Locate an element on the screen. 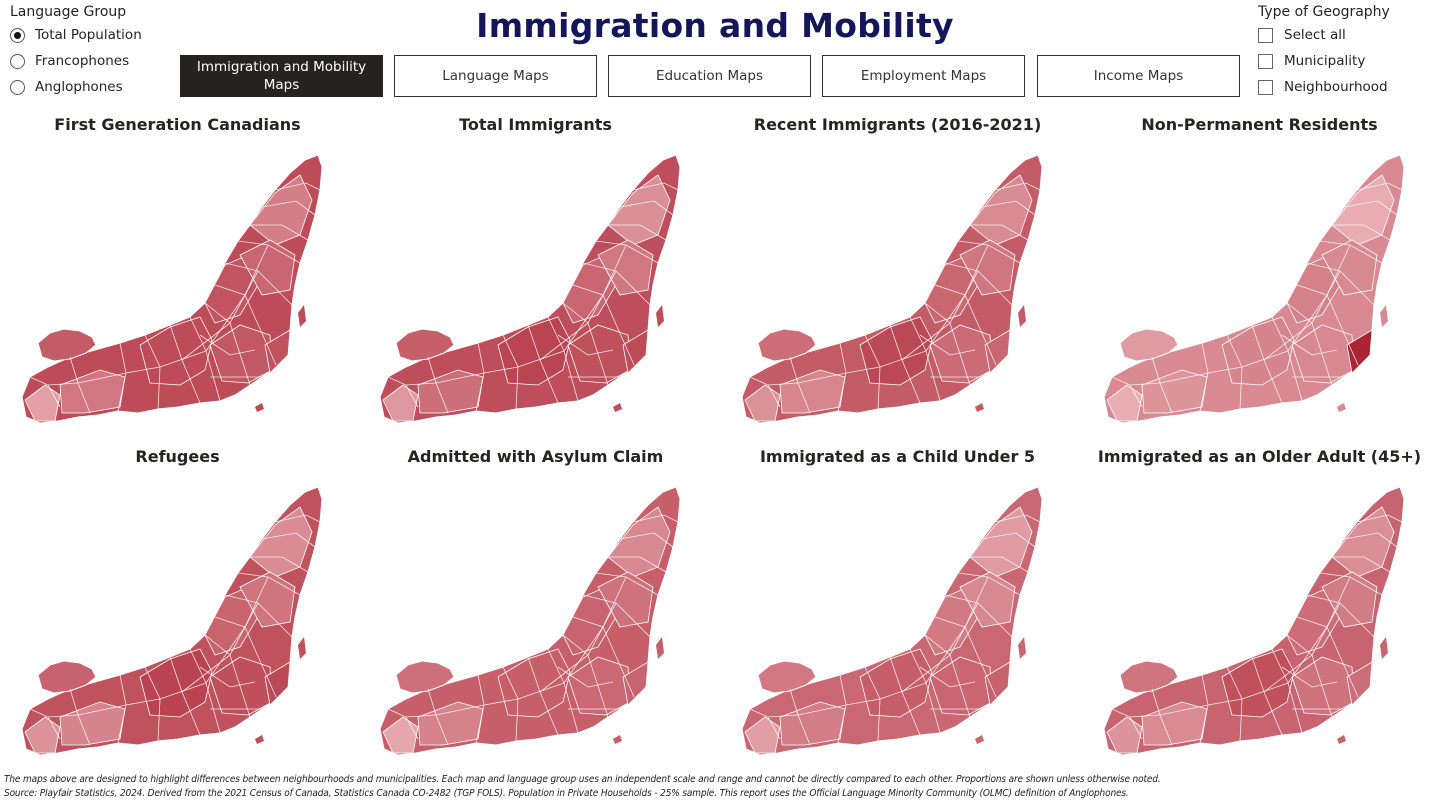 This screenshot has height=808, width=1434. radio-anglophones: Anglophones is located at coordinates (95, 87).